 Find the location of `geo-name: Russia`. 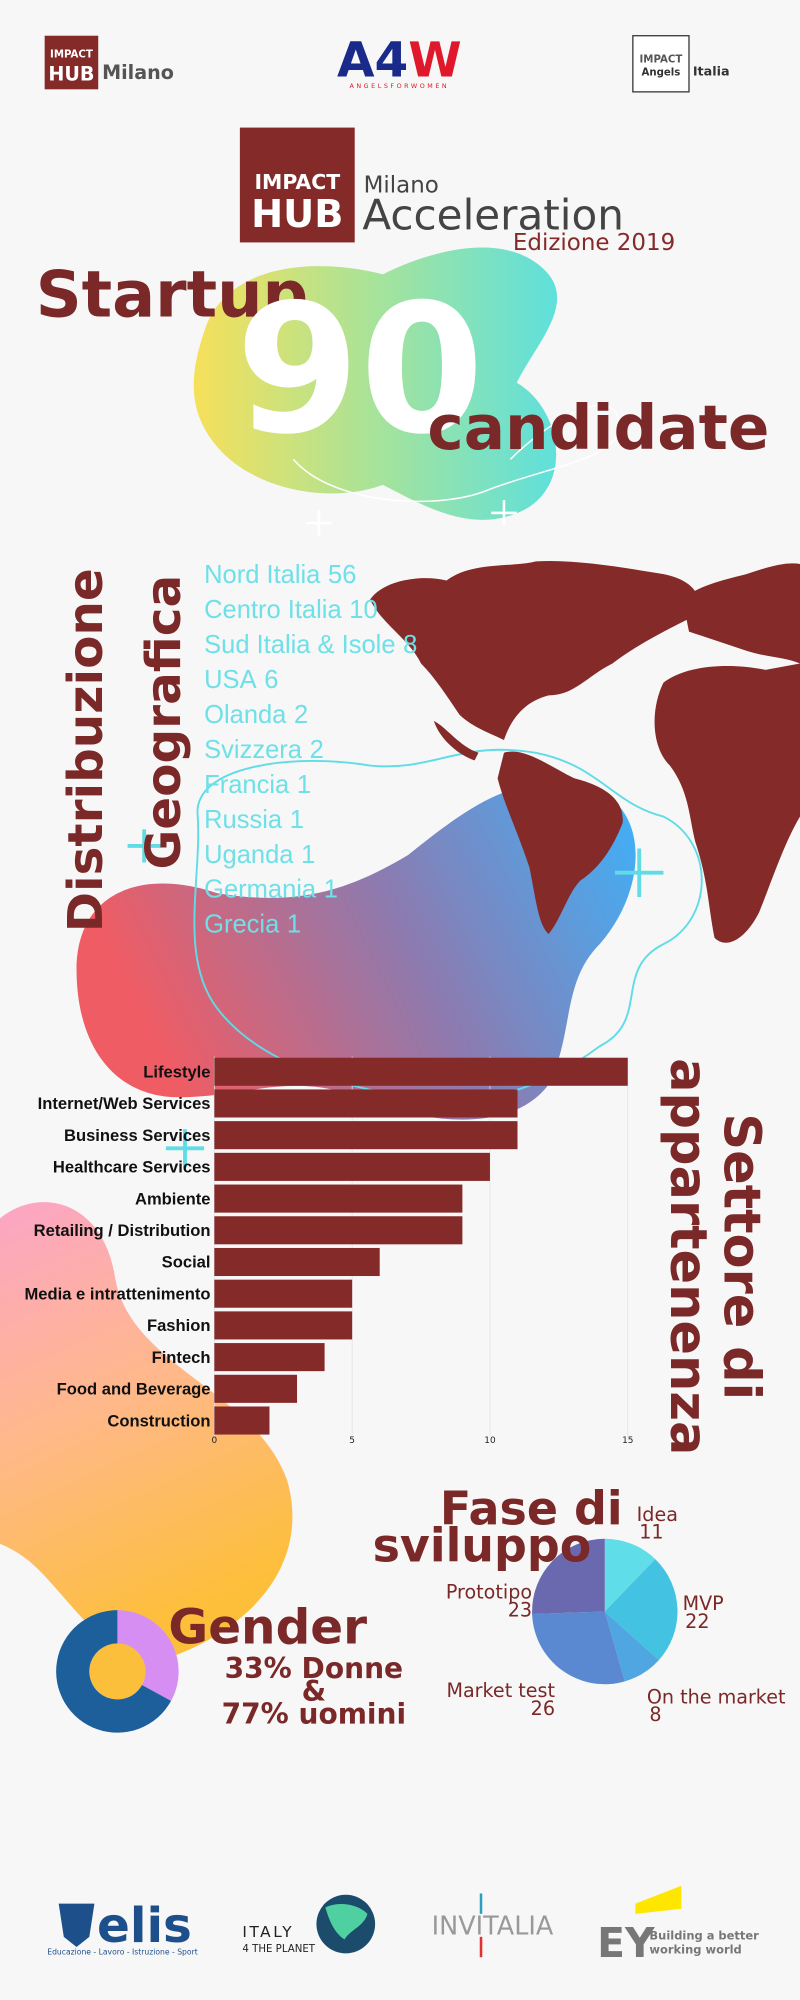

geo-name: Russia is located at coordinates (243, 820).